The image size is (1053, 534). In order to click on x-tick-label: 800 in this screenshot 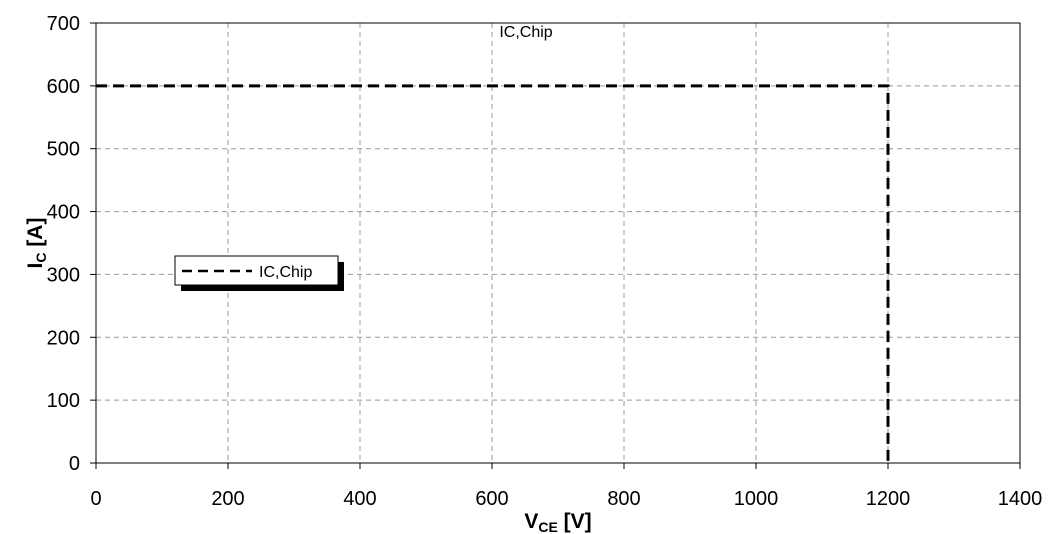, I will do `click(623, 499)`.